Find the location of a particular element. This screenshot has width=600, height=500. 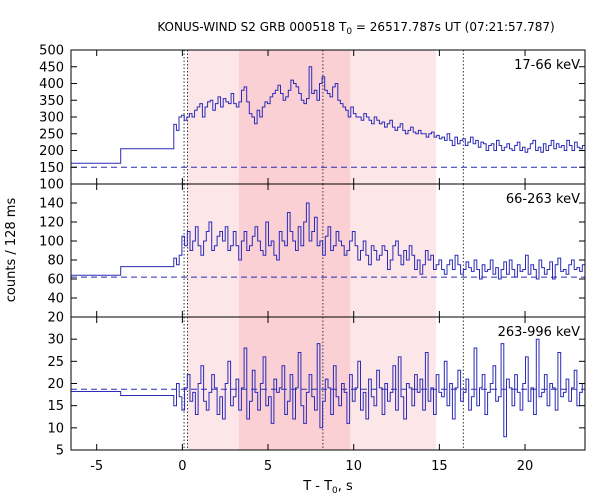

x-tick-label: -5 is located at coordinates (96, 466).